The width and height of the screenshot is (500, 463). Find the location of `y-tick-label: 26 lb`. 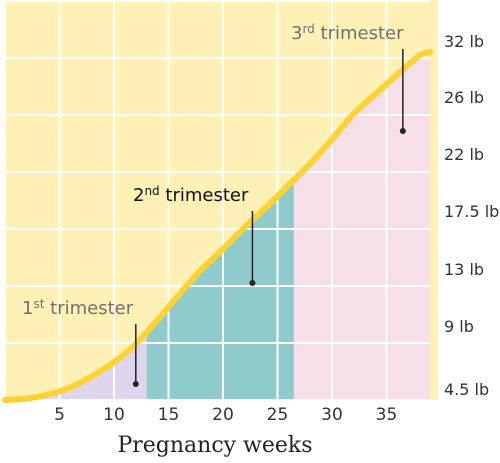

y-tick-label: 26 lb is located at coordinates (464, 97).